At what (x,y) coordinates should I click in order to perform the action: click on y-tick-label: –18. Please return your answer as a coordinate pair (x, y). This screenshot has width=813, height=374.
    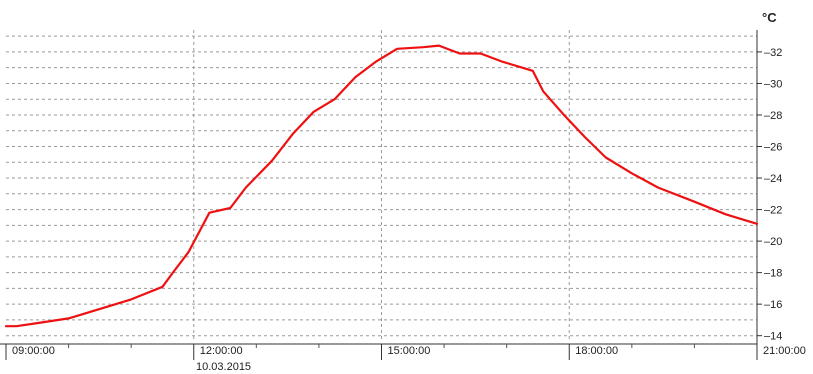
    Looking at the image, I should click on (773, 274).